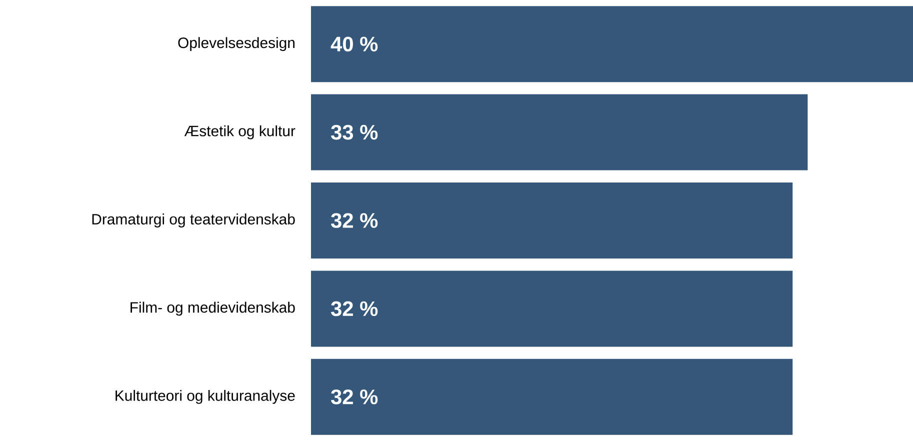  What do you see at coordinates (236, 44) in the screenshot?
I see `y-tick-label: Oplevelsesdesign` at bounding box center [236, 44].